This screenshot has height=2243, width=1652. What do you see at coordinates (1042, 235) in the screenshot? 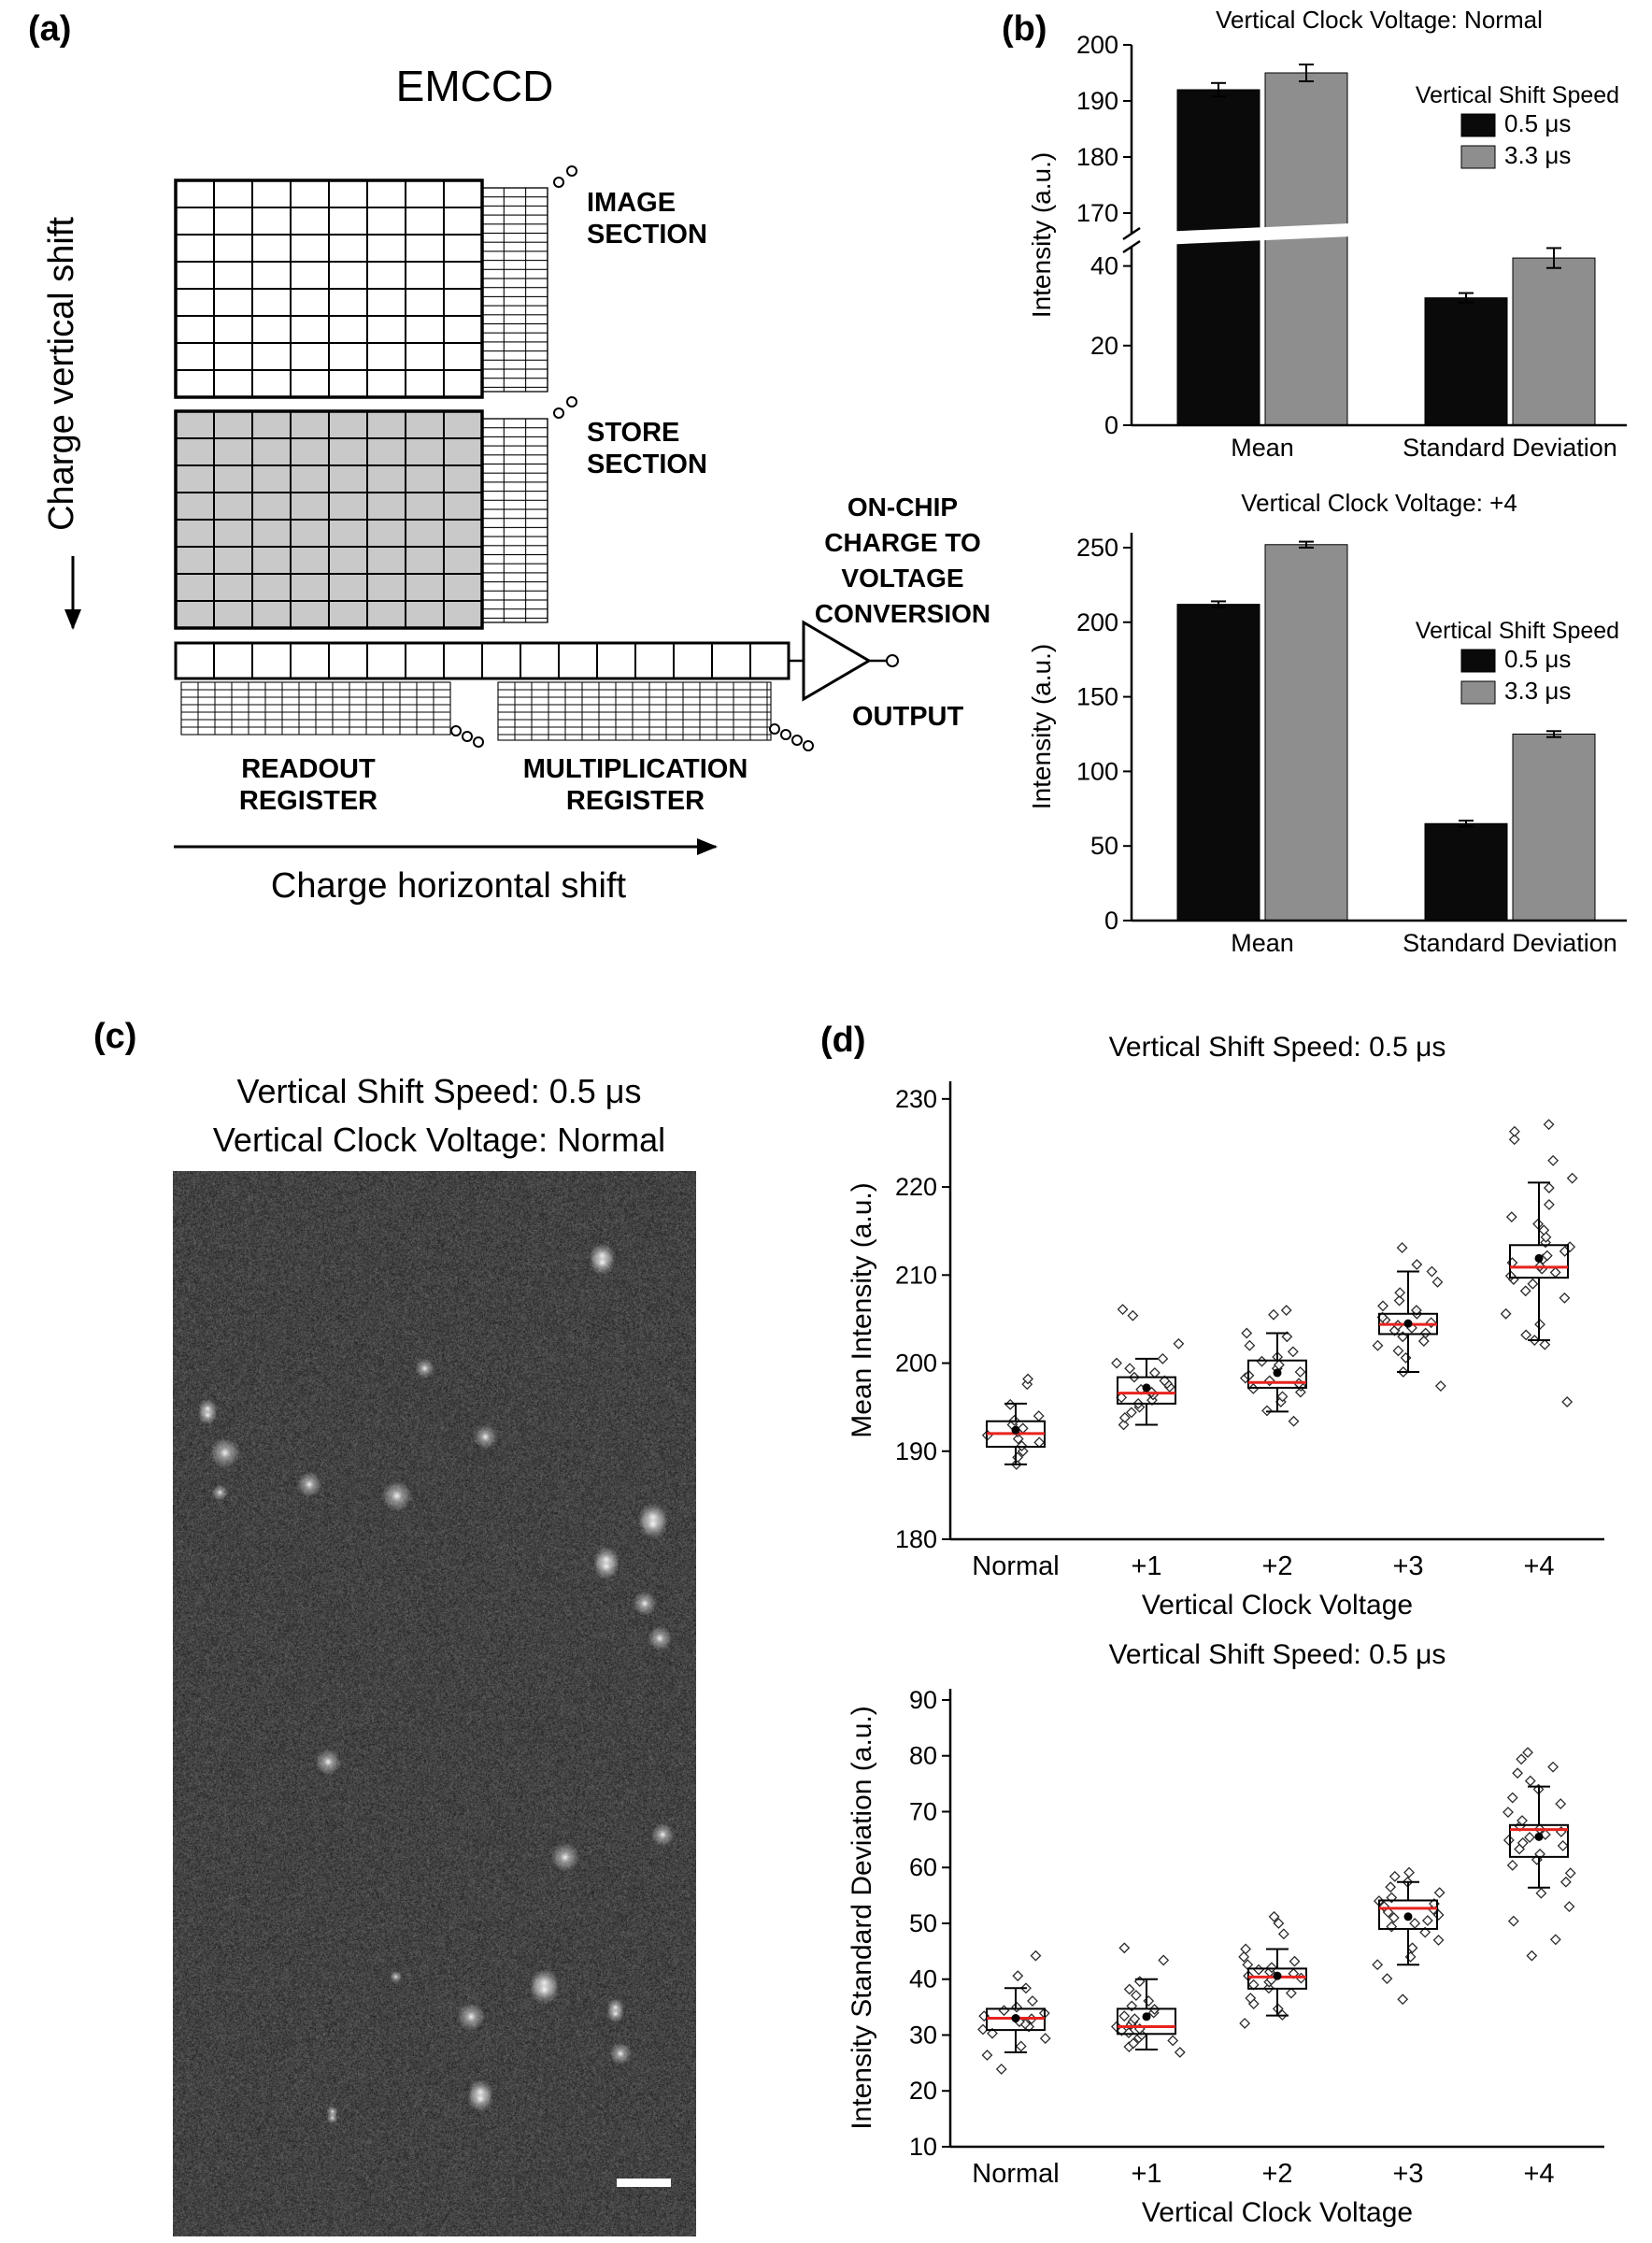
I see `y-axis-title: Intensity (a.u.)` at bounding box center [1042, 235].